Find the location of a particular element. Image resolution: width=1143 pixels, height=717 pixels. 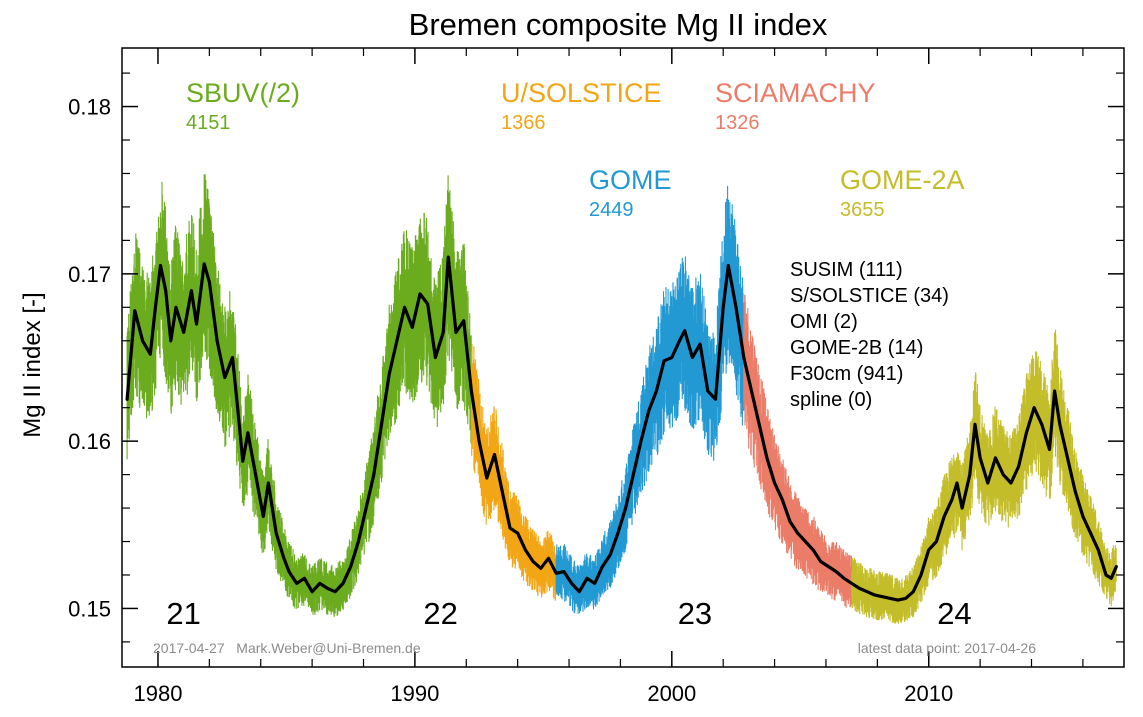

instrument-count-sciamachy: 1326 is located at coordinates (737, 123).